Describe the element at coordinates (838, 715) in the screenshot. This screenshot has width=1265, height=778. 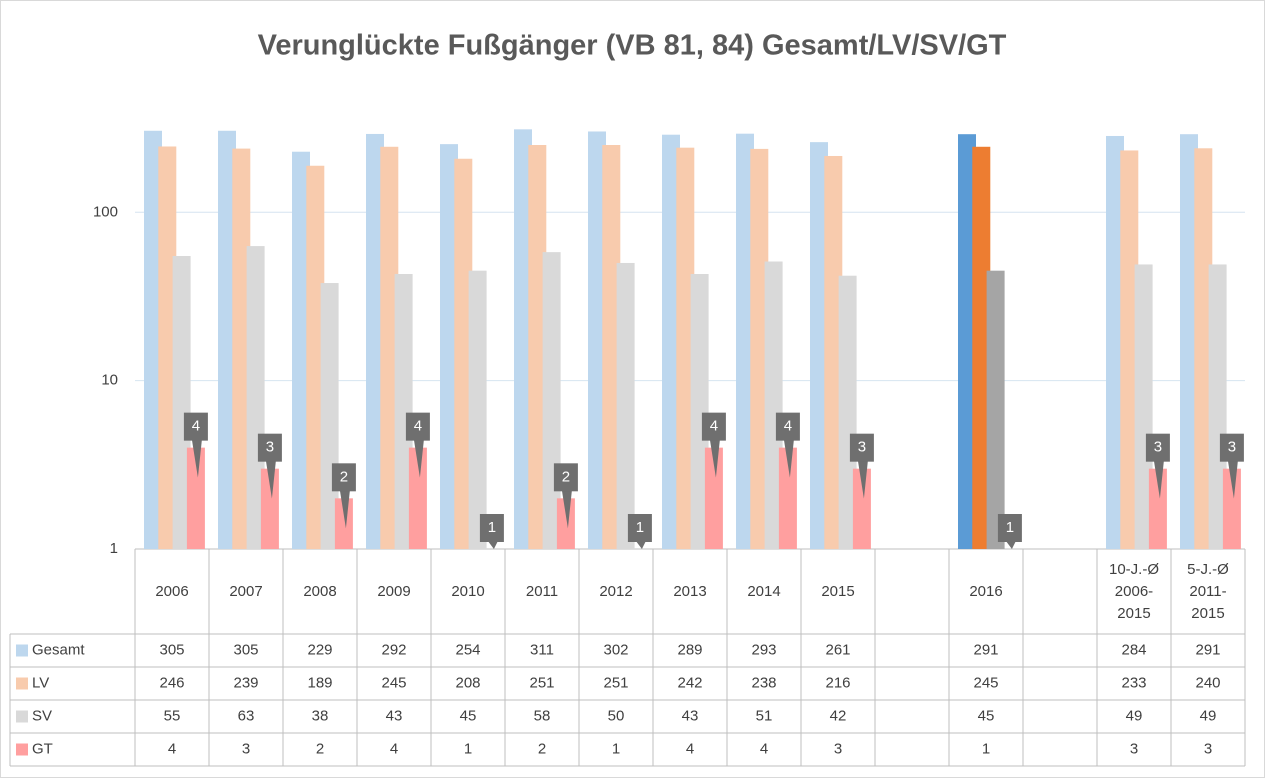
I see `table-value: 42` at that location.